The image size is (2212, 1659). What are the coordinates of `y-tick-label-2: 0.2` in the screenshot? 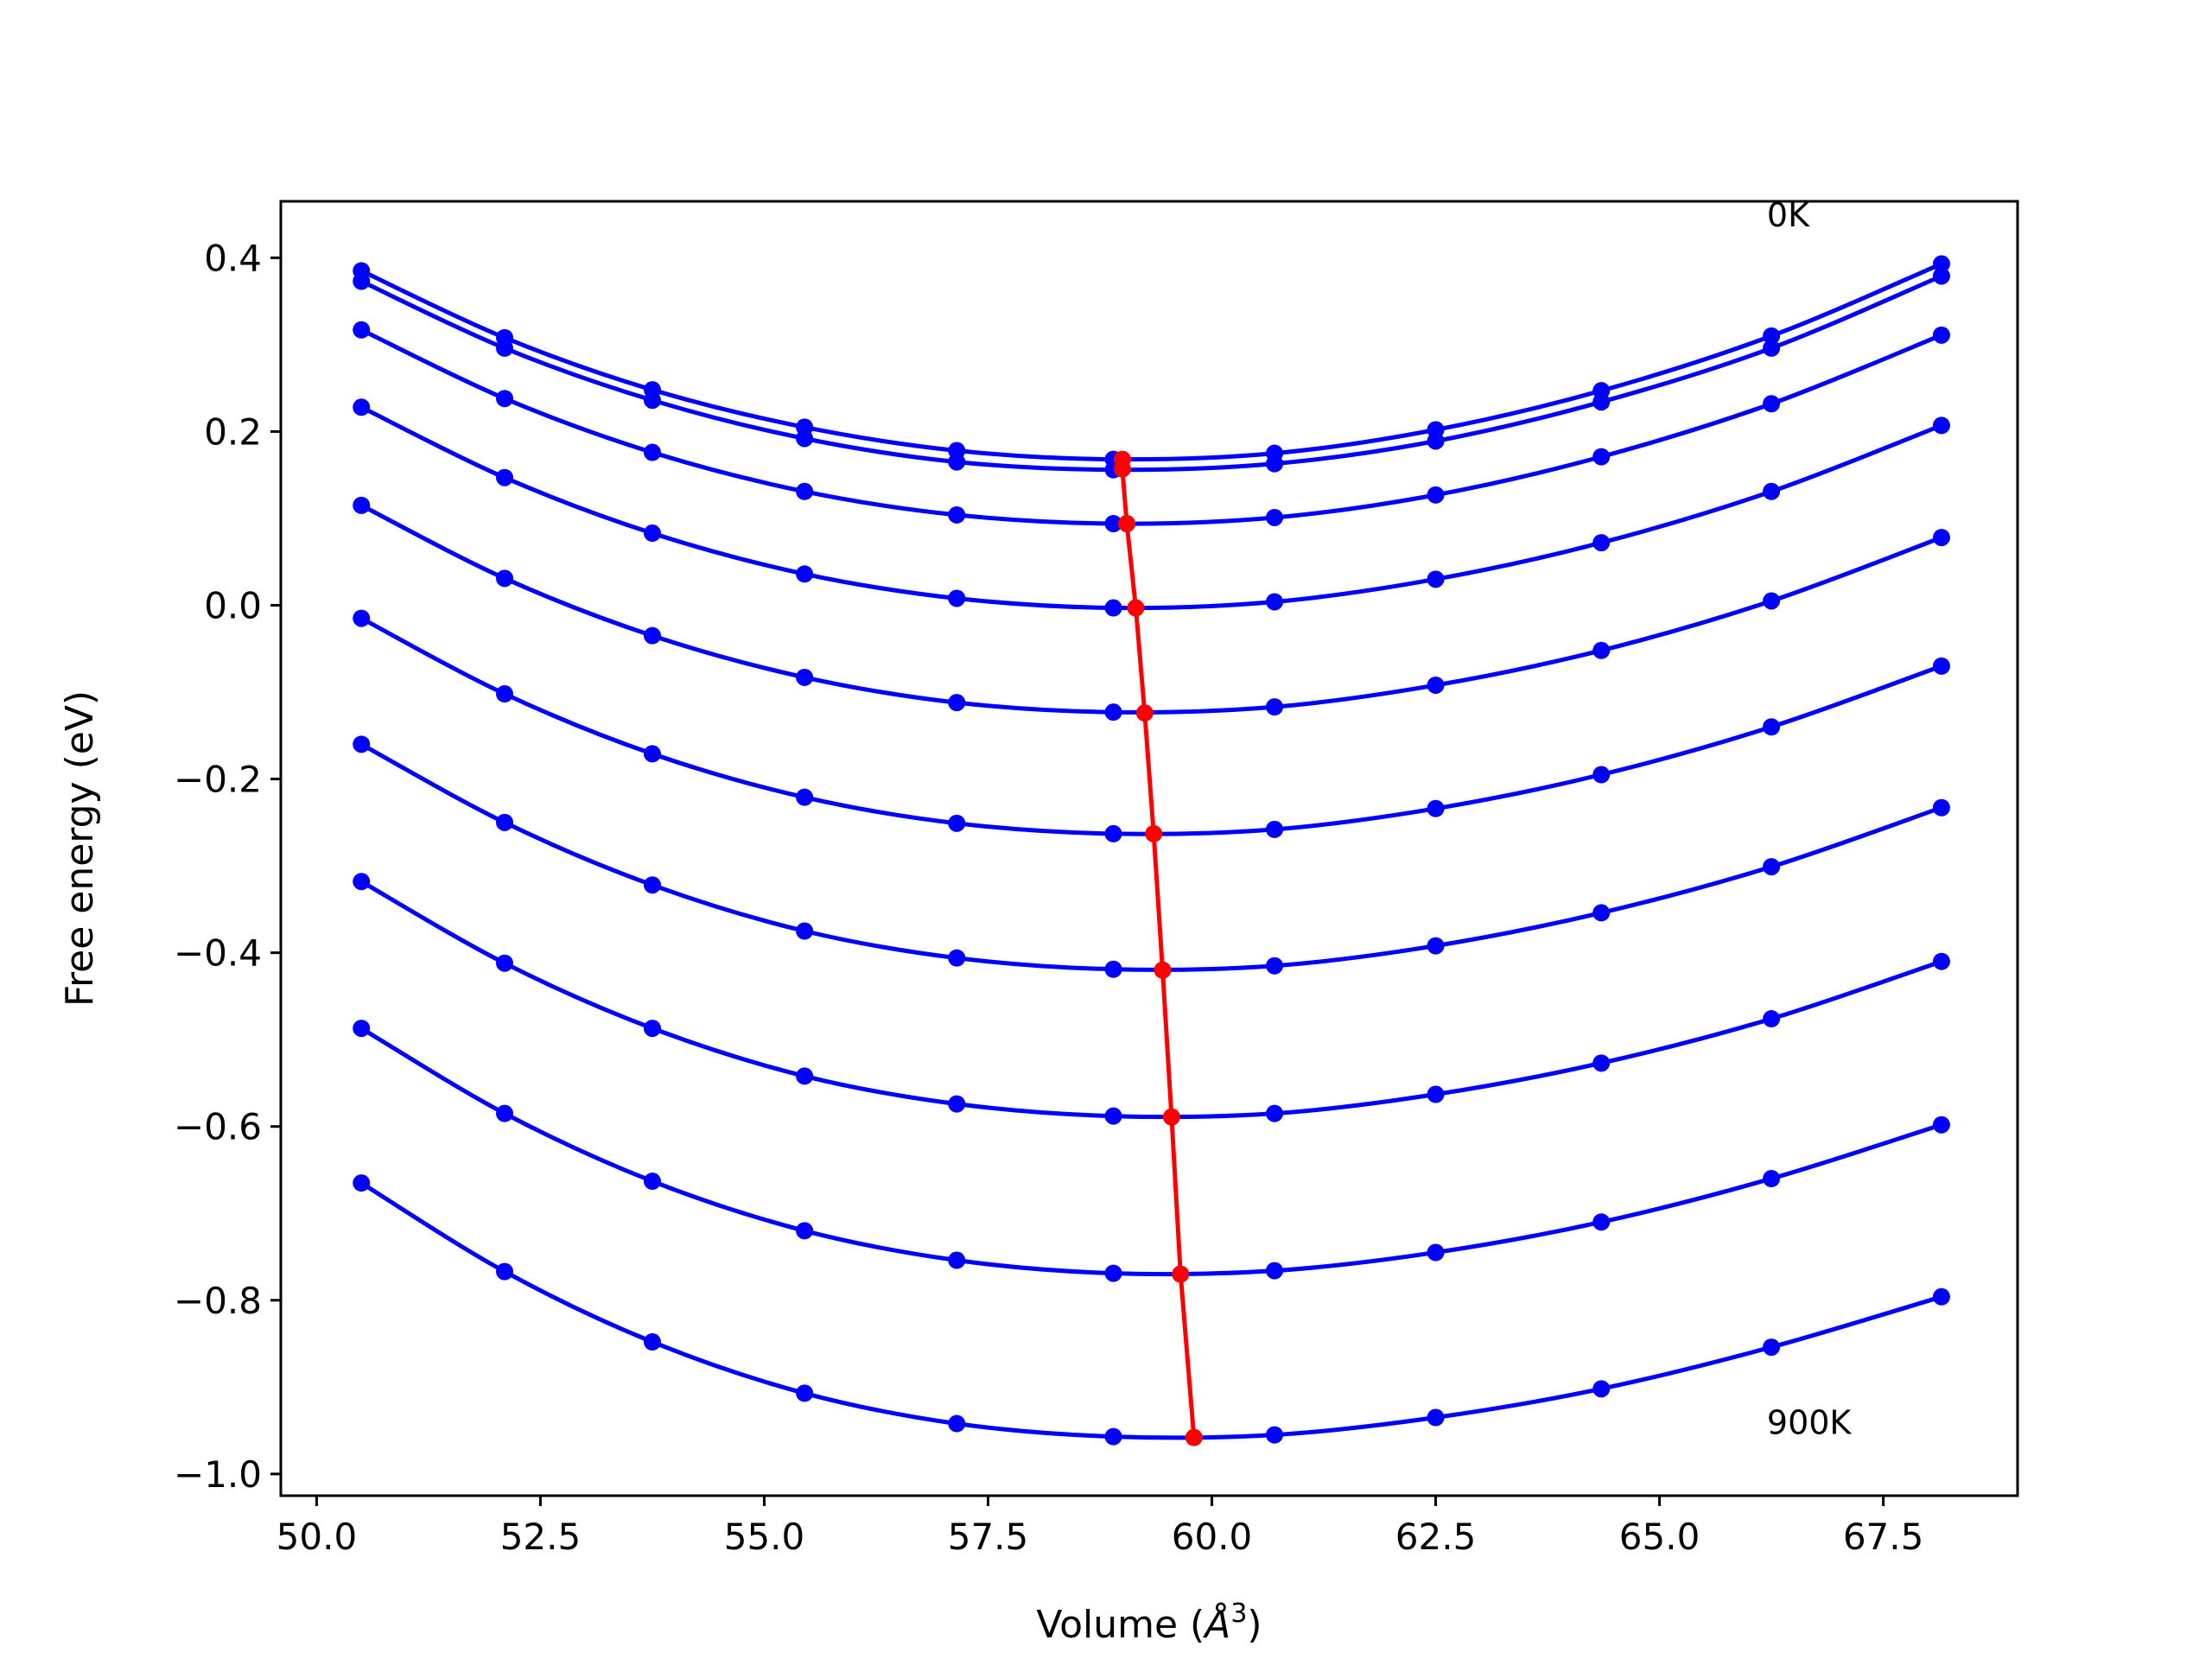 It's located at (233, 431).